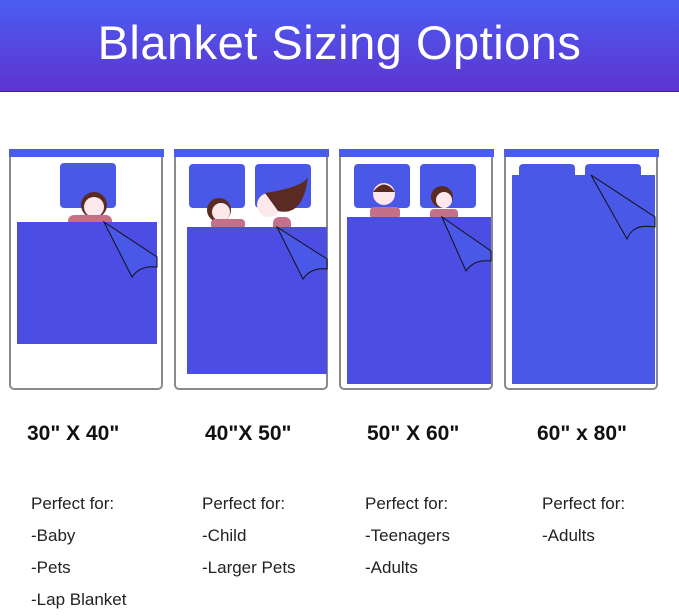 The width and height of the screenshot is (679, 616). I want to click on uses-list: Perfect for: -Baby -Pets -Lap Blanket, so click(78, 552).